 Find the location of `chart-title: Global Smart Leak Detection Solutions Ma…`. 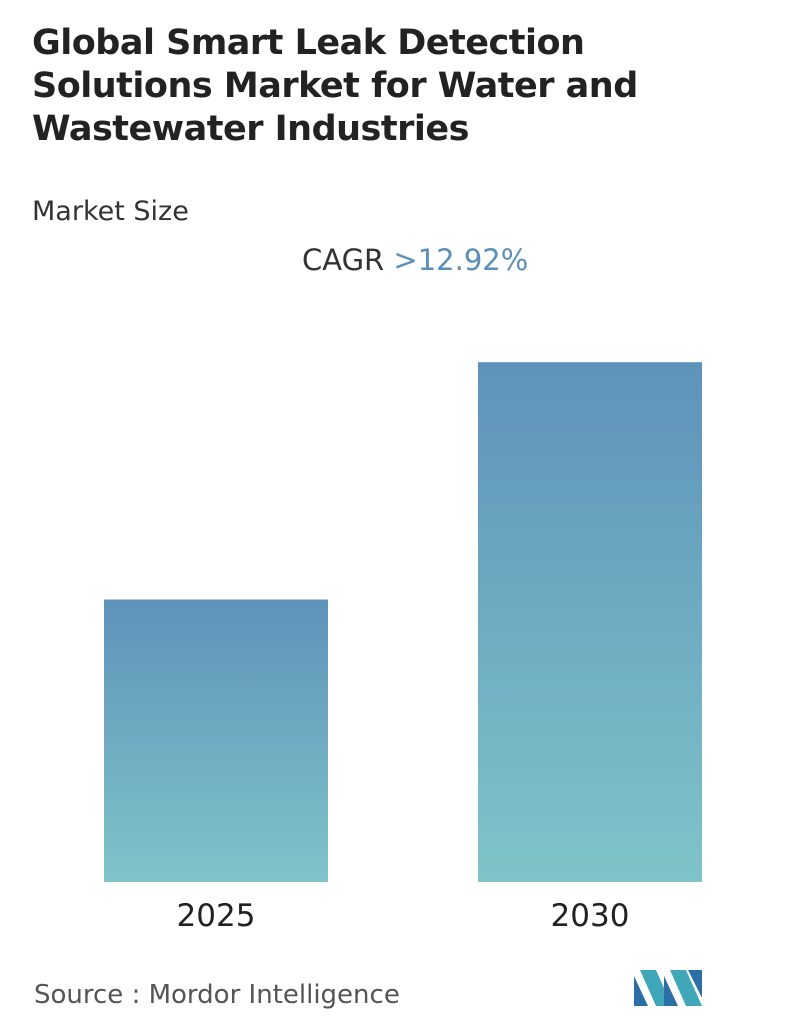

chart-title: Global Smart Leak Detection Solutions Ma… is located at coordinates (335, 86).